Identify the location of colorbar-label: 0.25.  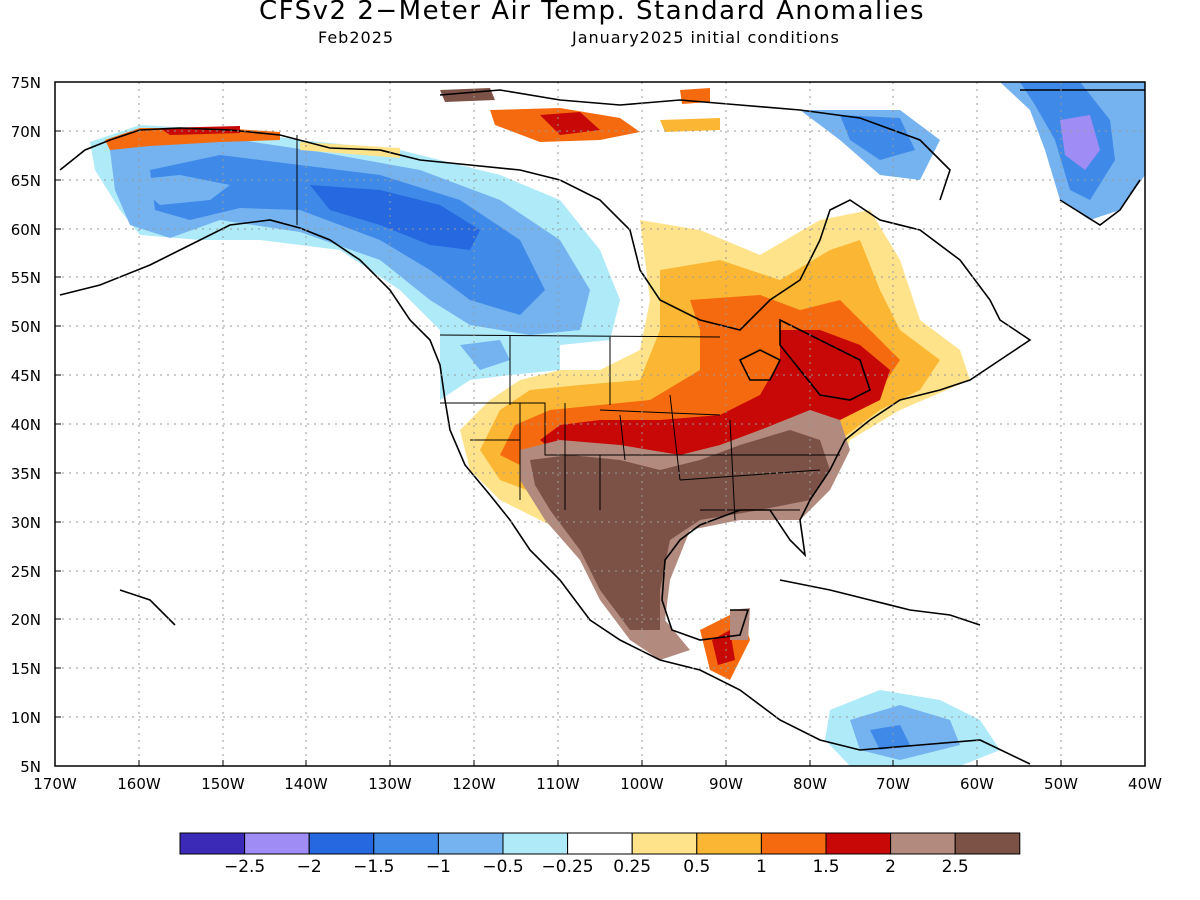
(632, 867).